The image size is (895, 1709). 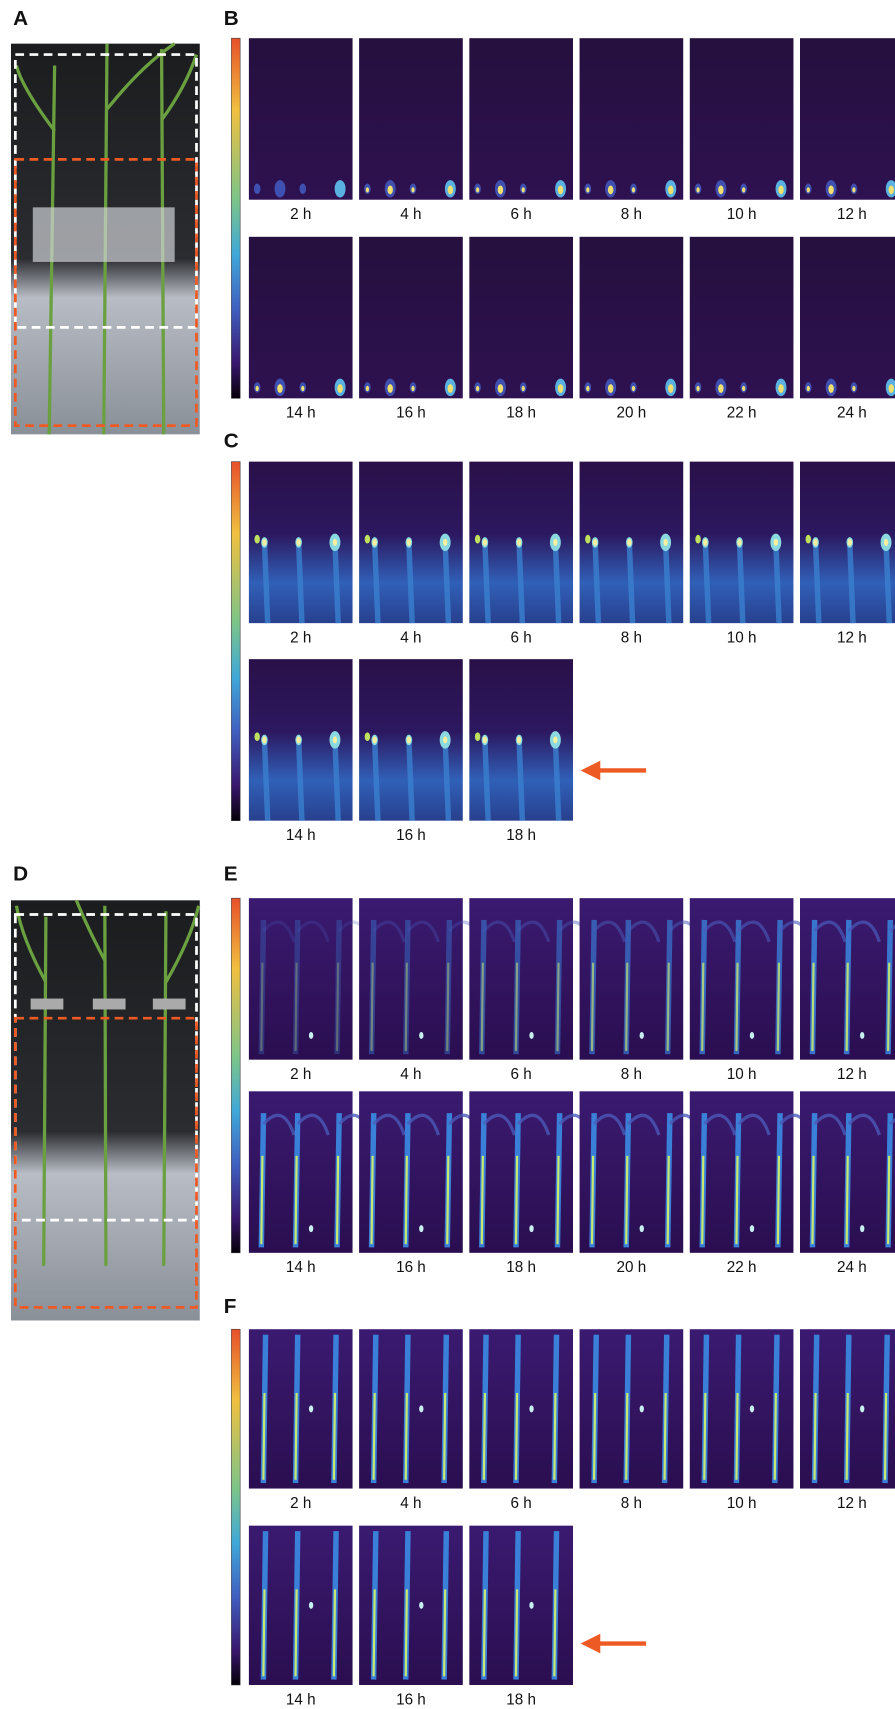 I want to click on time-label: 10 h, so click(x=742, y=1074).